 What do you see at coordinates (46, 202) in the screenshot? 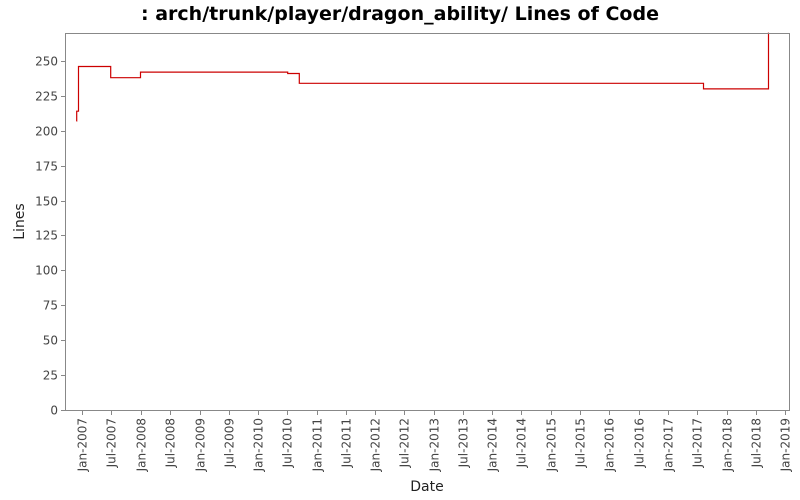
I see `y-tick-label: 150` at bounding box center [46, 202].